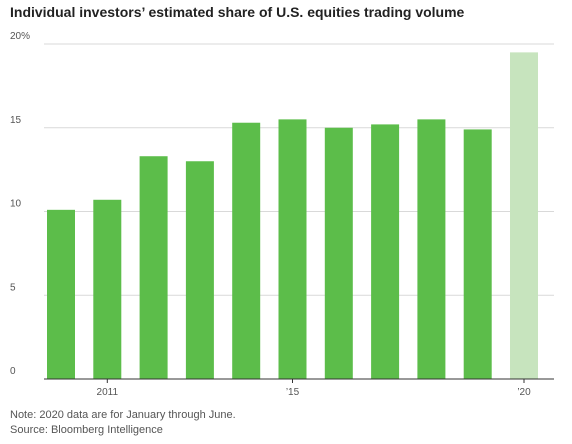 The image size is (572, 444). I want to click on bar-2015, so click(292, 249).